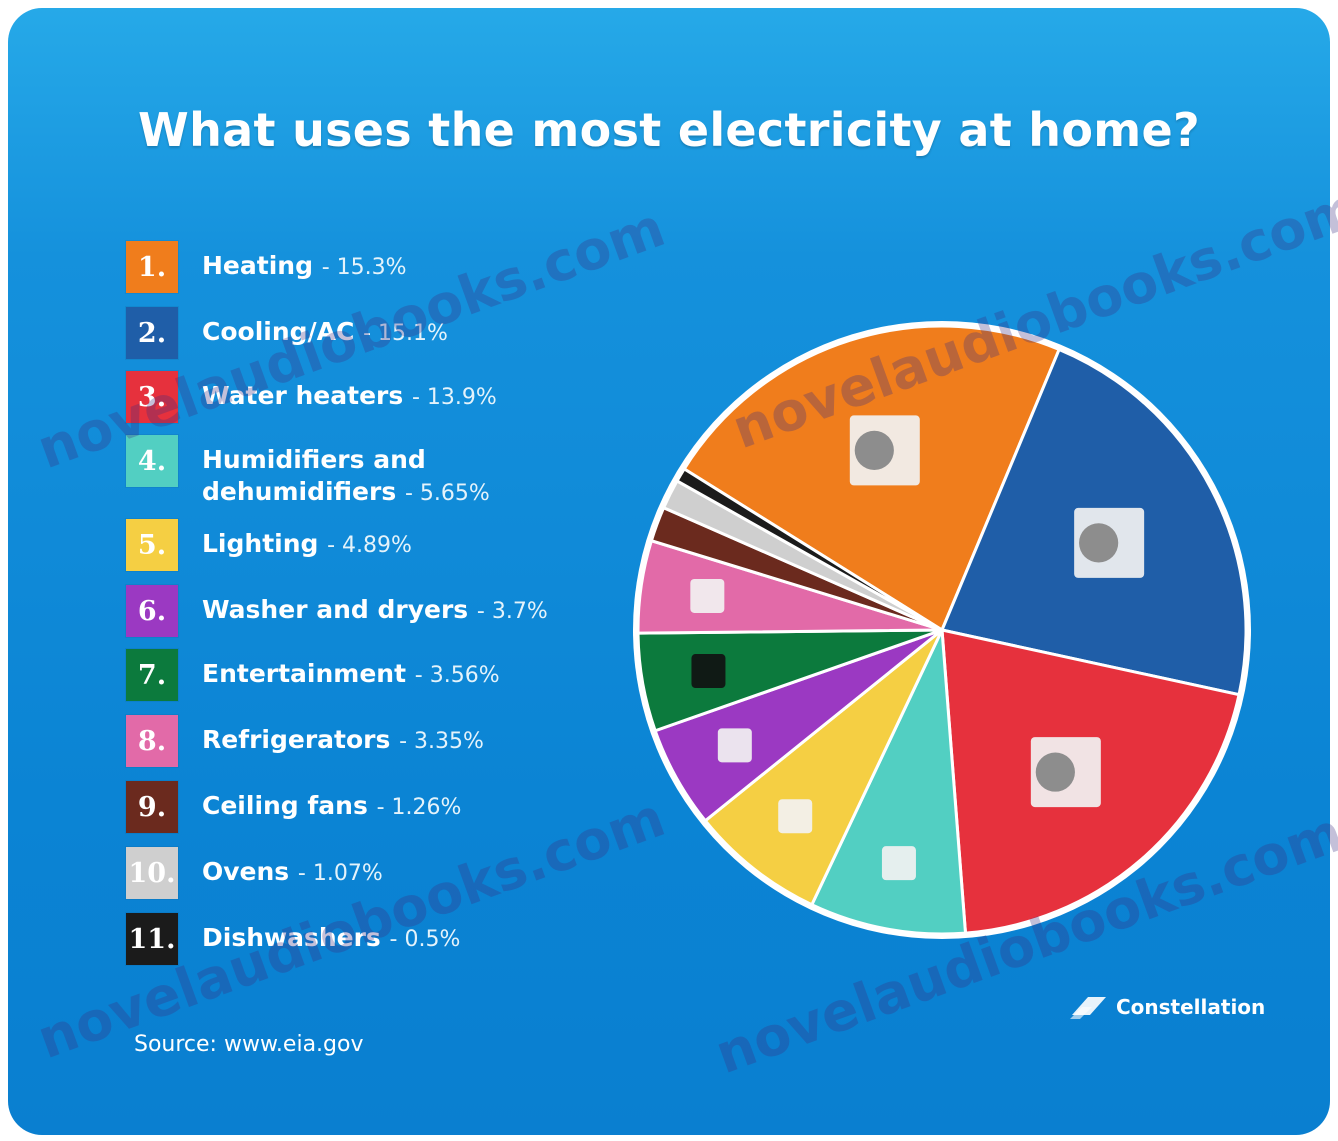 The image size is (1338, 1141). What do you see at coordinates (669, 130) in the screenshot?
I see `page-title: What uses the most electricity at home?` at bounding box center [669, 130].